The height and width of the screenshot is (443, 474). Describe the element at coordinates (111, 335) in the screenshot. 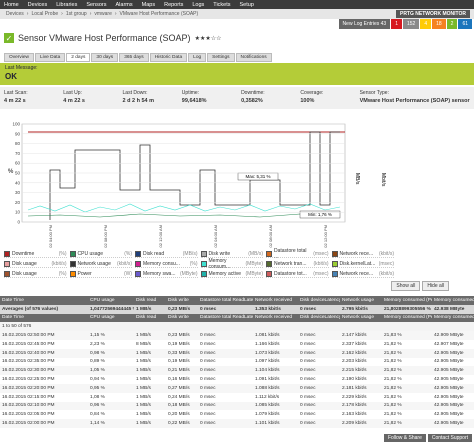

I see `table-cell: 1,15 %` at that location.